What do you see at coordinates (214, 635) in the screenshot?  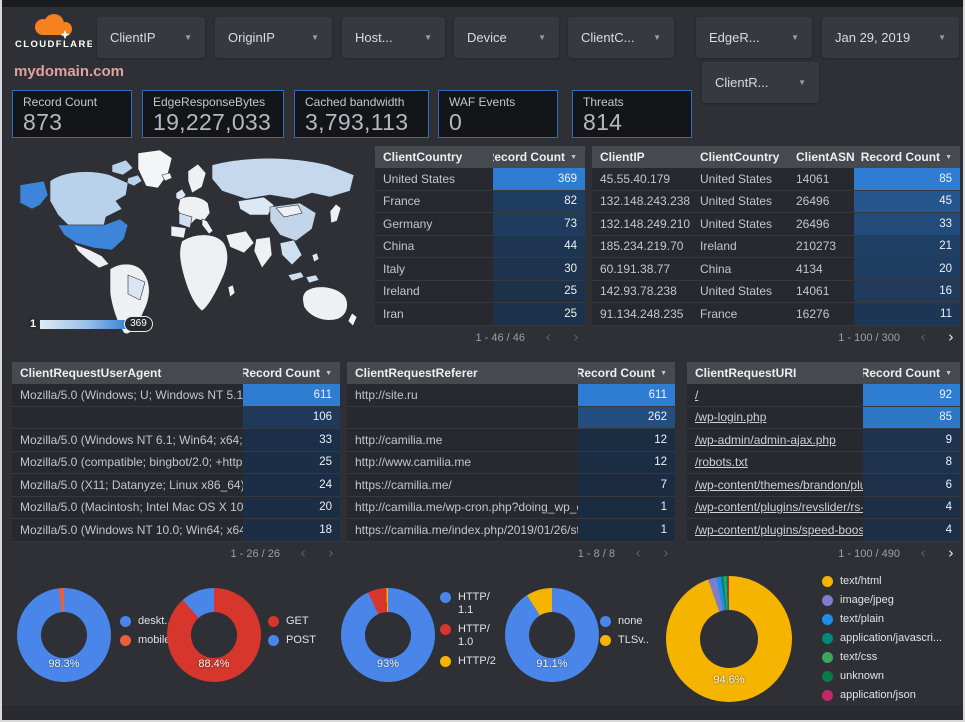 I see `request-method-donut` at bounding box center [214, 635].